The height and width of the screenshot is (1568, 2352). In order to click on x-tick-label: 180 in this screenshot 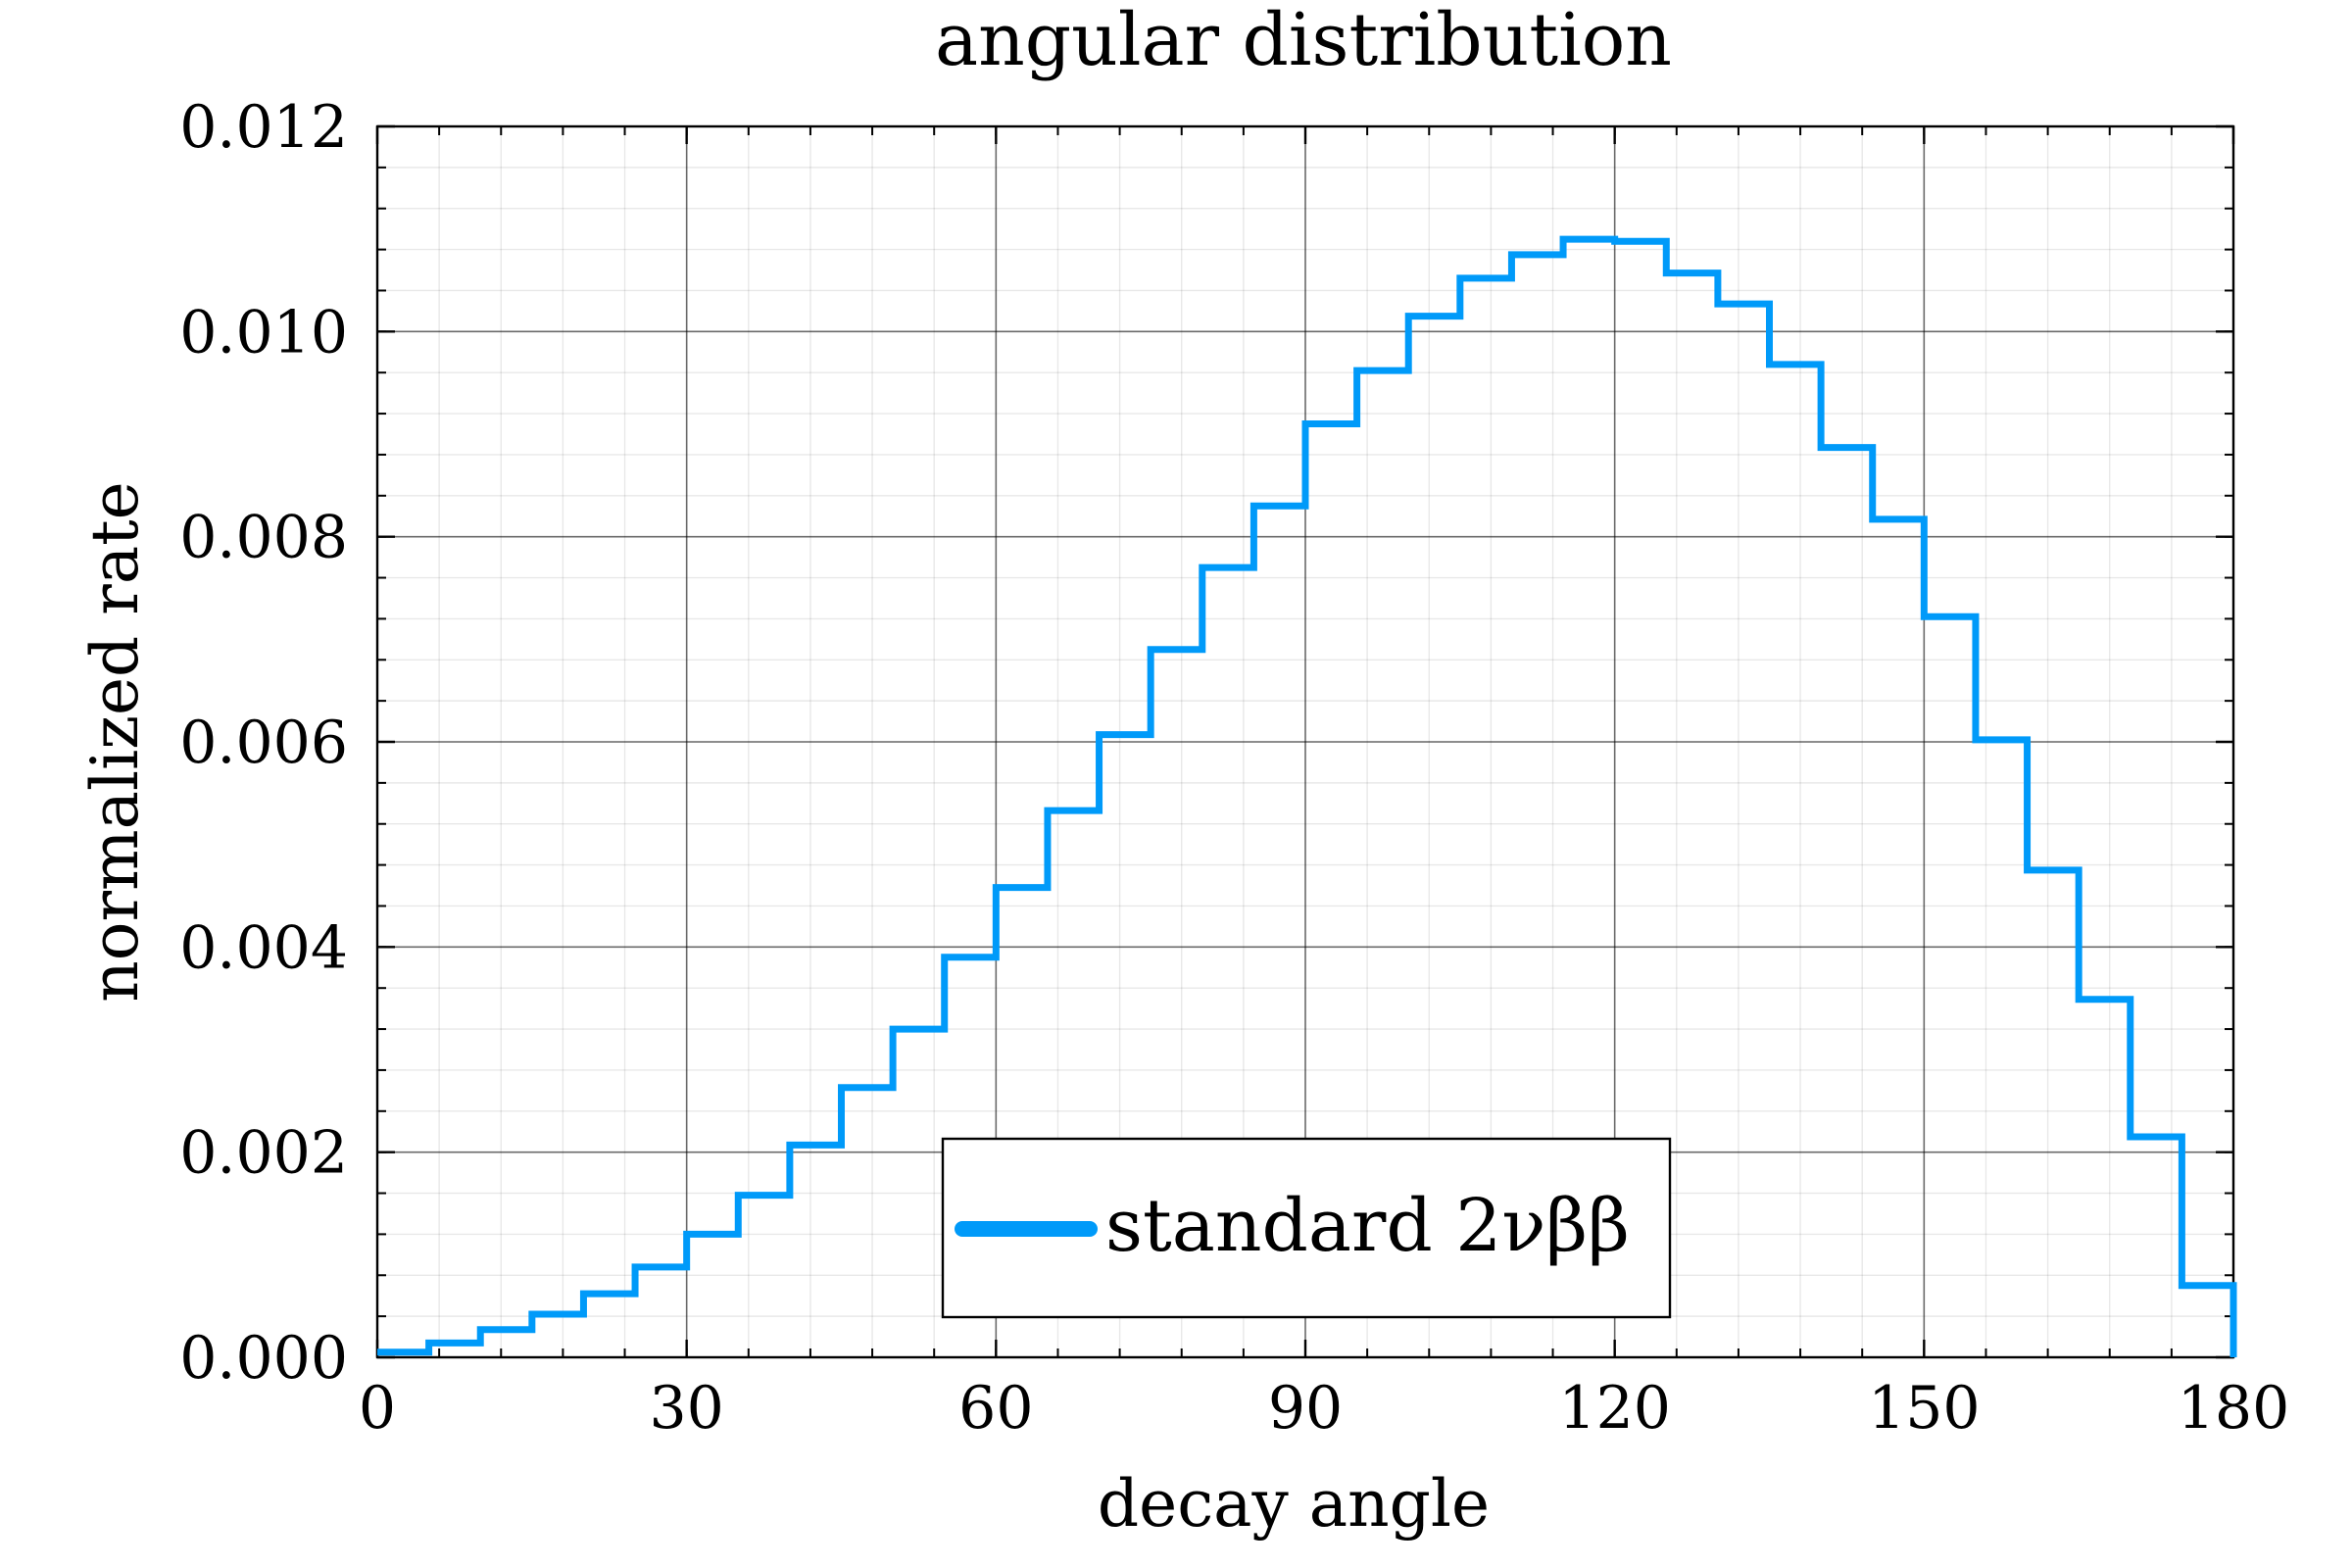, I will do `click(2234, 1408)`.